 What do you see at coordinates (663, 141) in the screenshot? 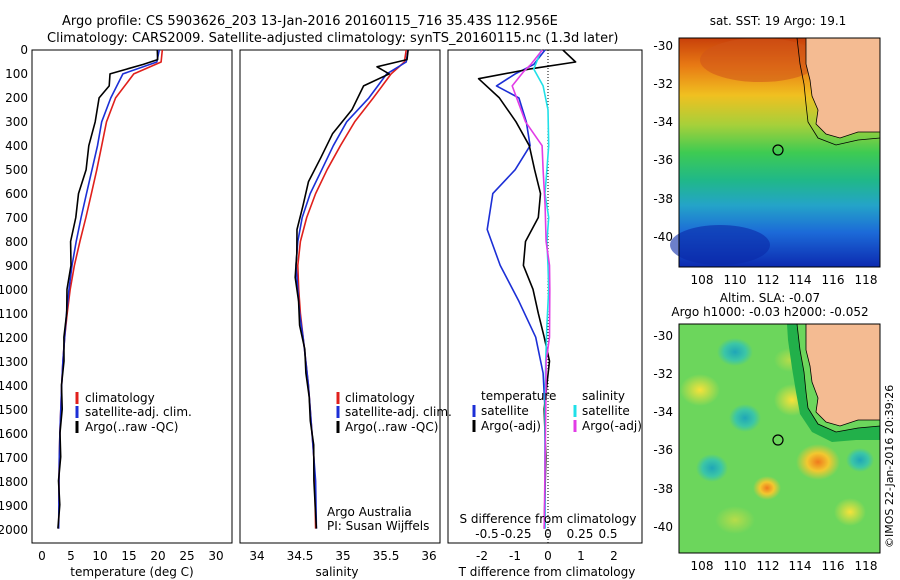
I see `sst-map-y-ticks: -30 -32 -34 -36 -38 -40` at bounding box center [663, 141].